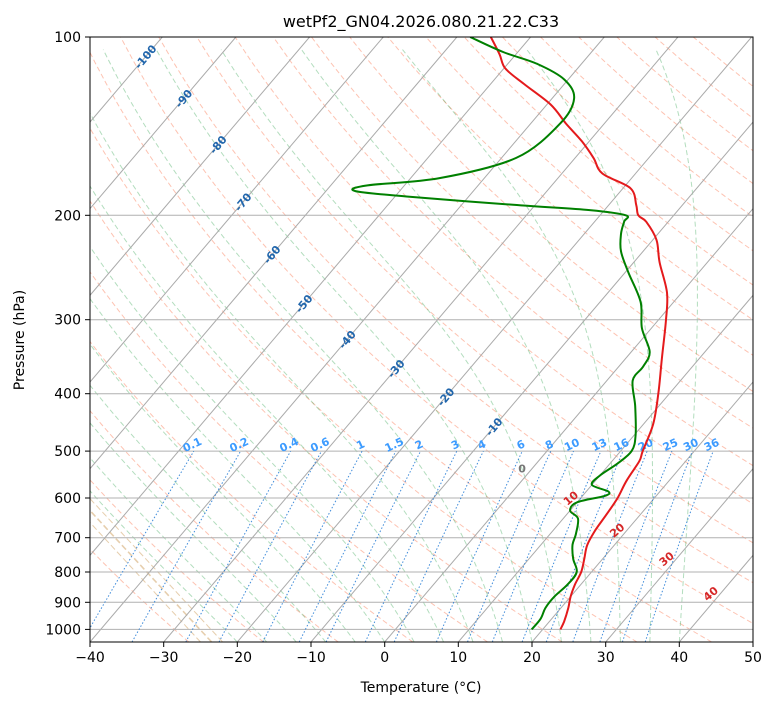 The height and width of the screenshot is (708, 775). Describe the element at coordinates (67, 603) in the screenshot. I see `y-tick-label: 900` at that location.